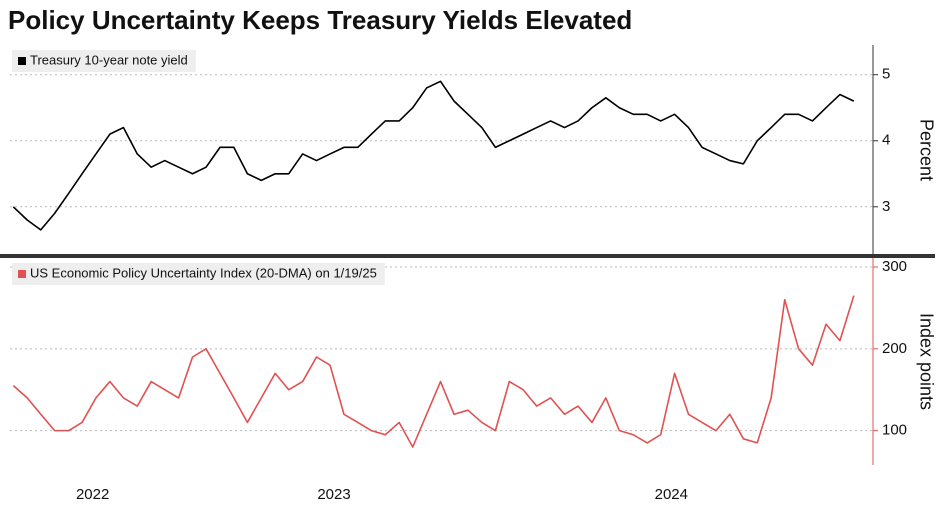 The width and height of the screenshot is (948, 506). Describe the element at coordinates (109, 59) in the screenshot. I see `legend-label: Treasury 10-year note yield` at that location.